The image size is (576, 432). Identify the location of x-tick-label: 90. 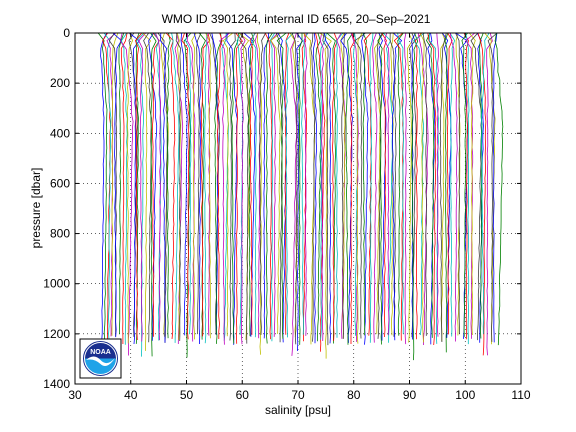
(410, 395).